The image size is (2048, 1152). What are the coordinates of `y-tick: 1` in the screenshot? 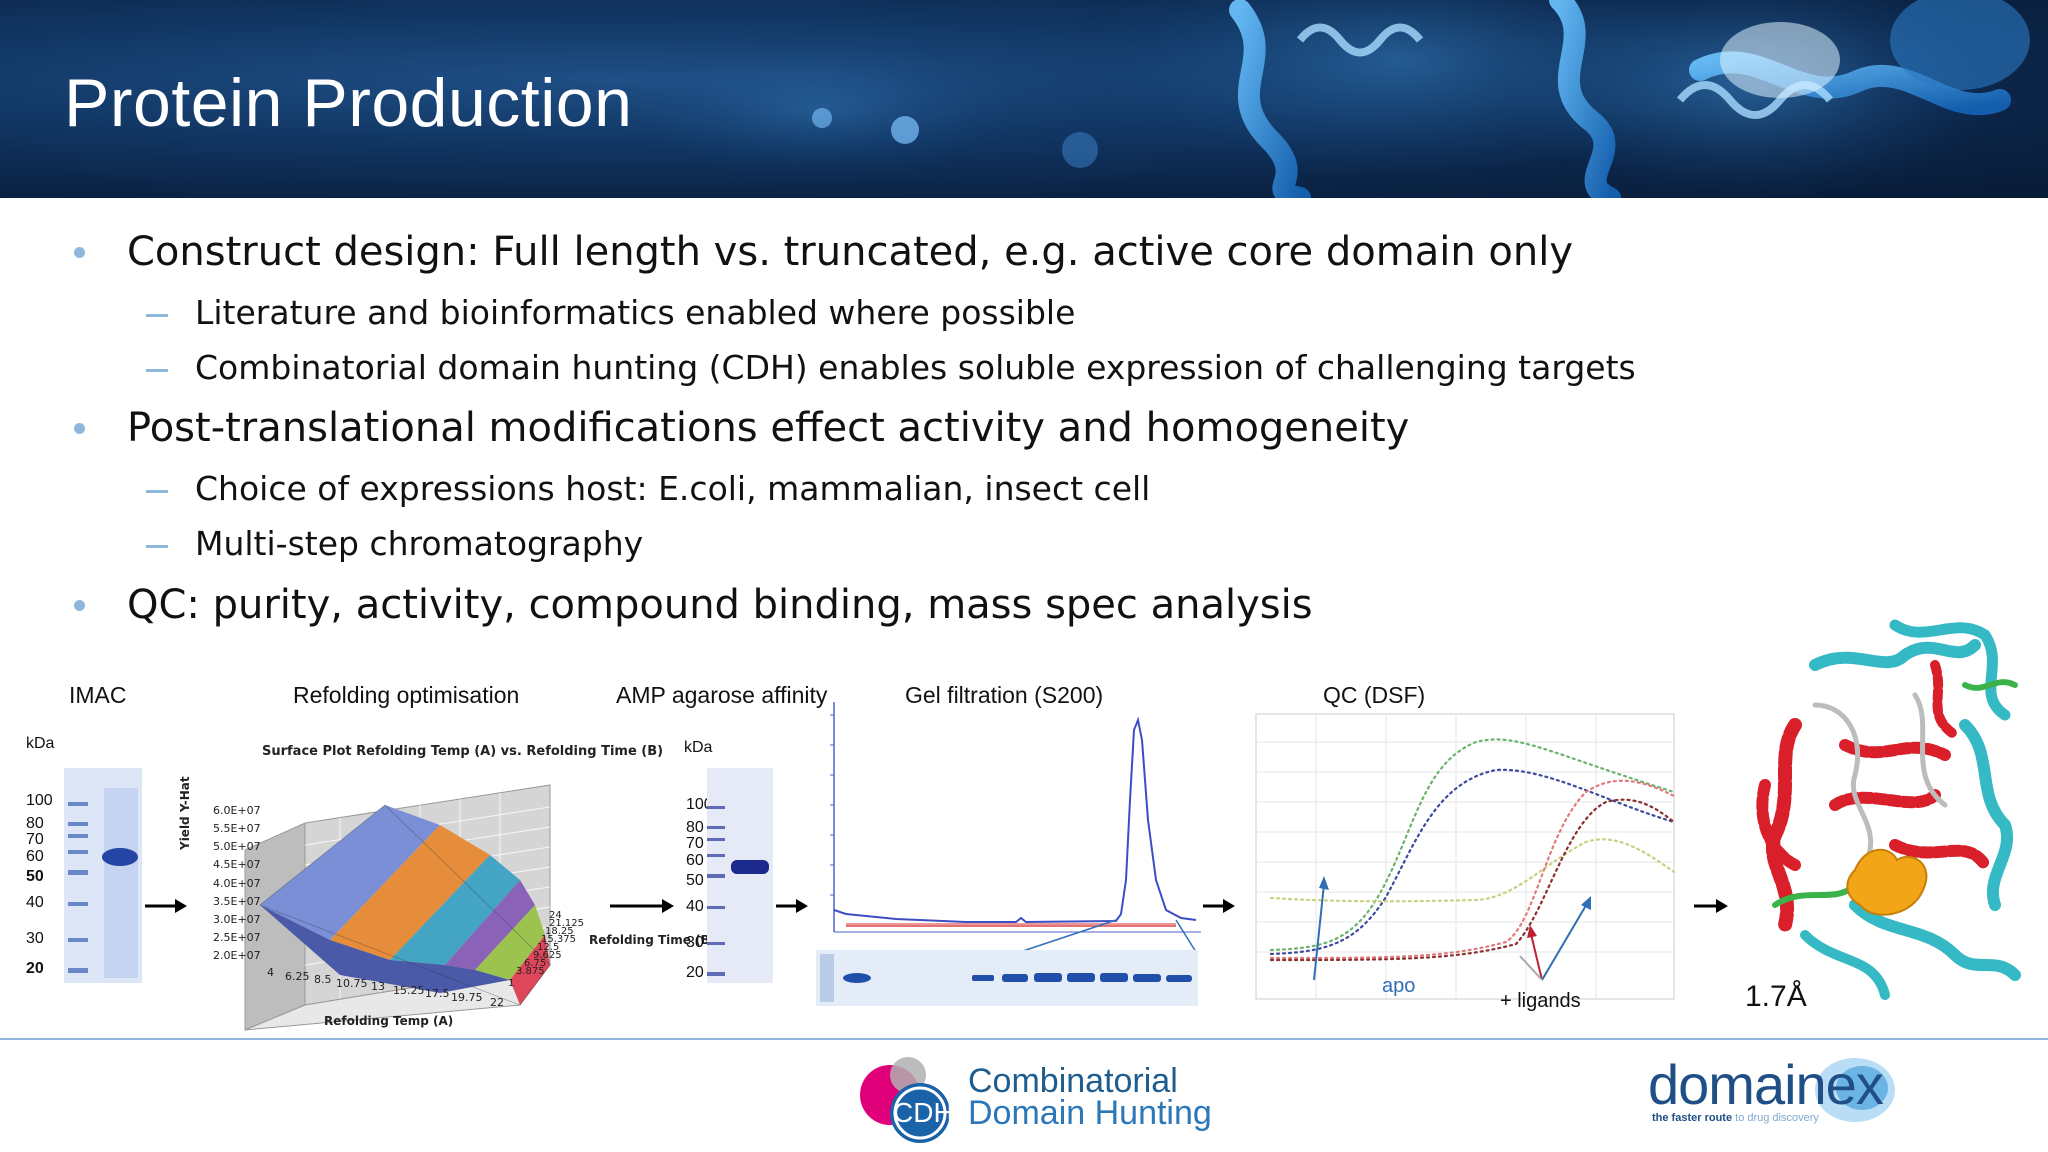 It's located at (511, 983).